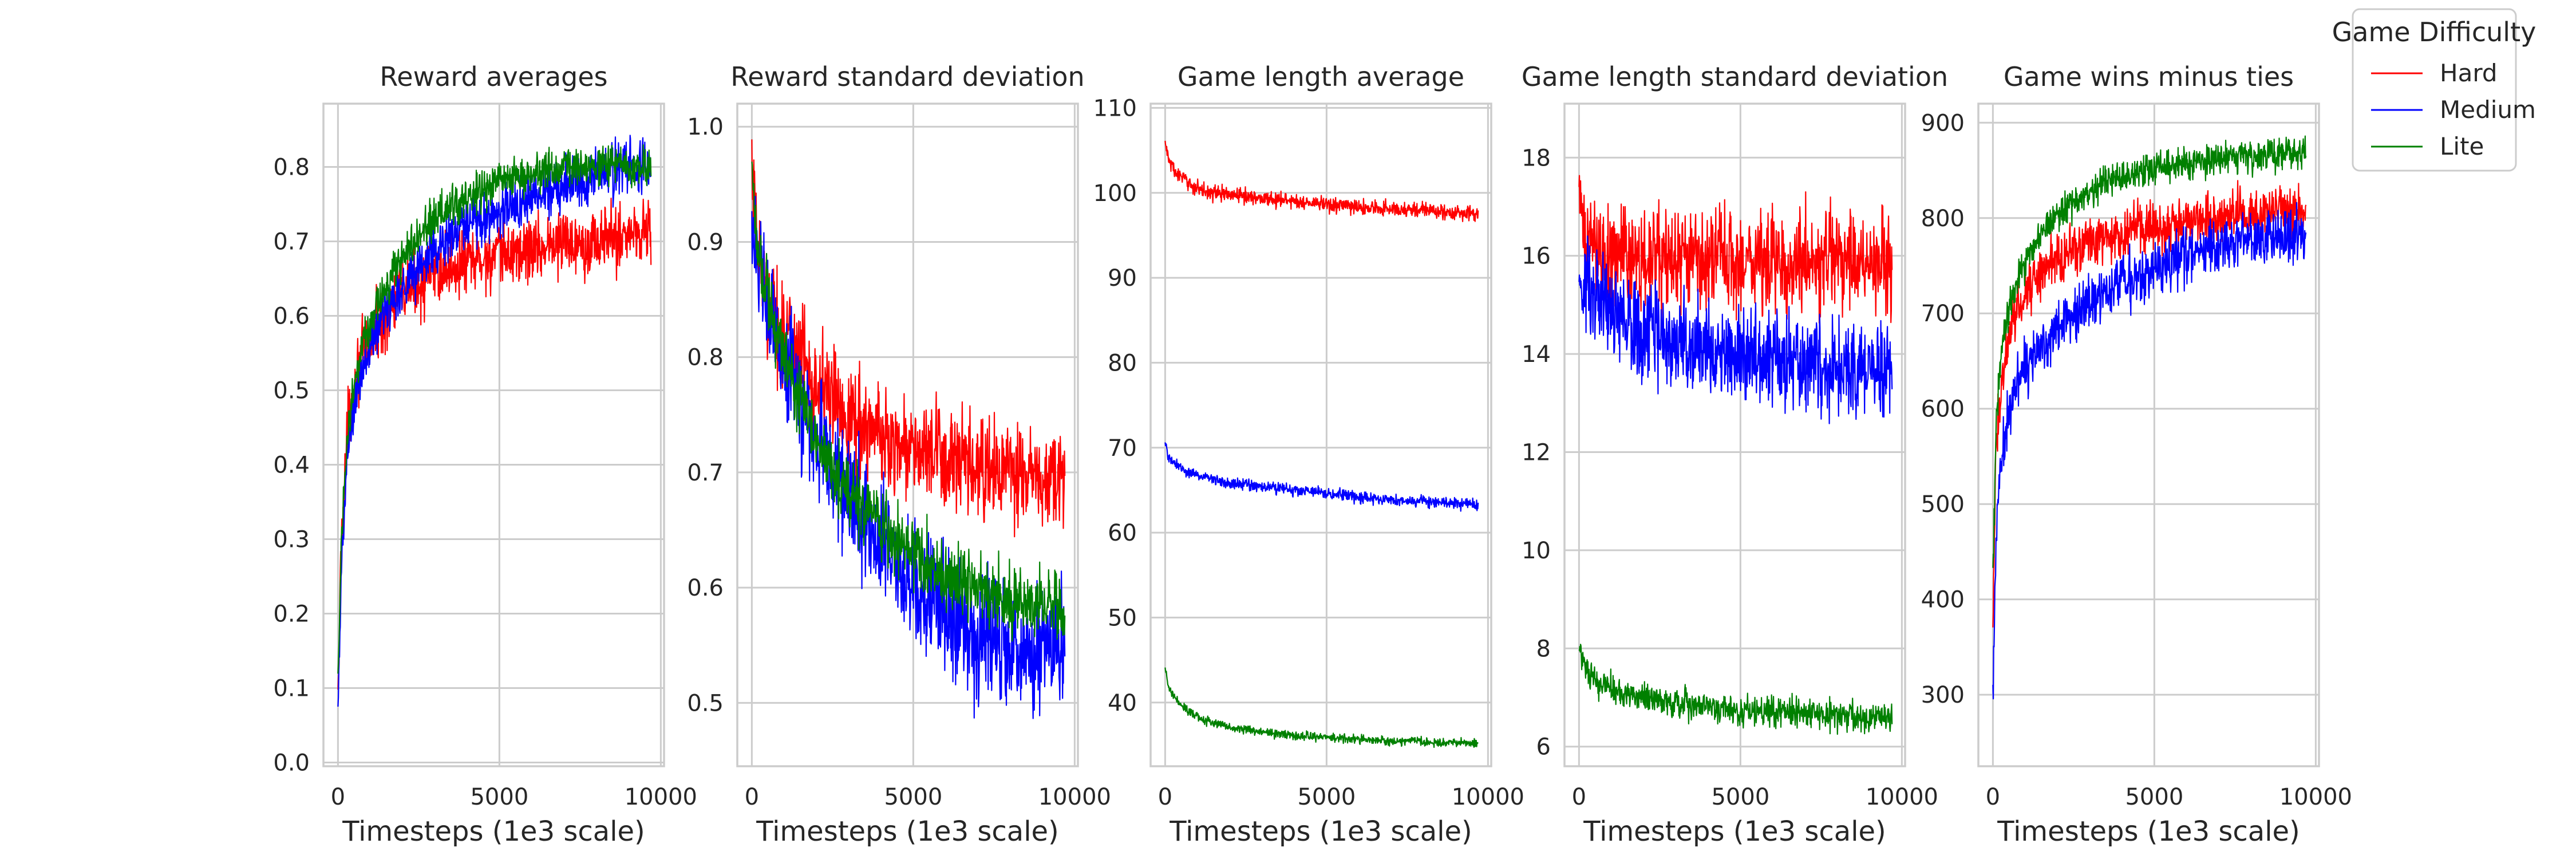  Describe the element at coordinates (1536, 354) in the screenshot. I see `y-tick-label: 14` at that location.